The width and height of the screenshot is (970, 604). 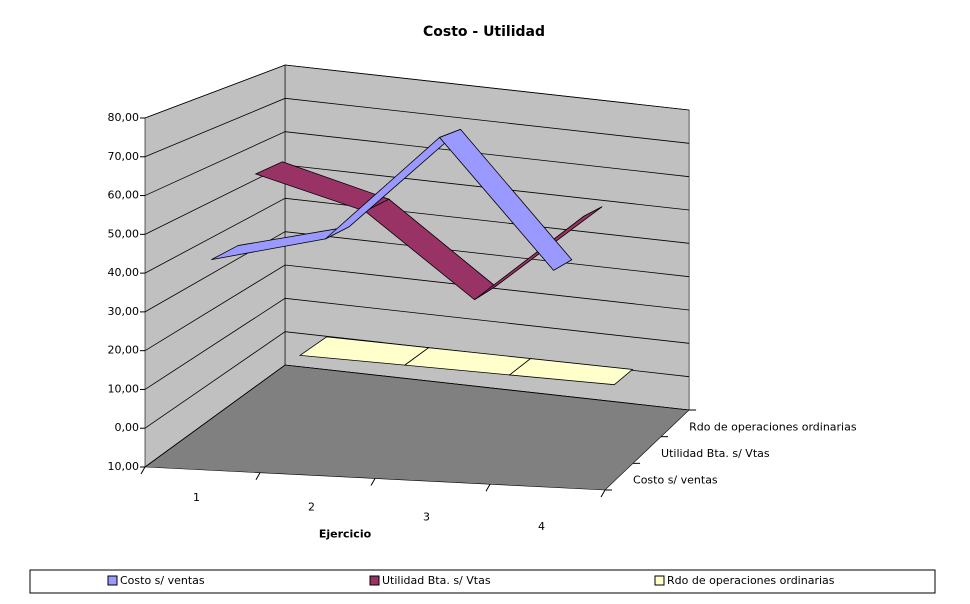 I want to click on legend-label: Utilidad Bta. s/ Vtas, so click(x=436, y=580).